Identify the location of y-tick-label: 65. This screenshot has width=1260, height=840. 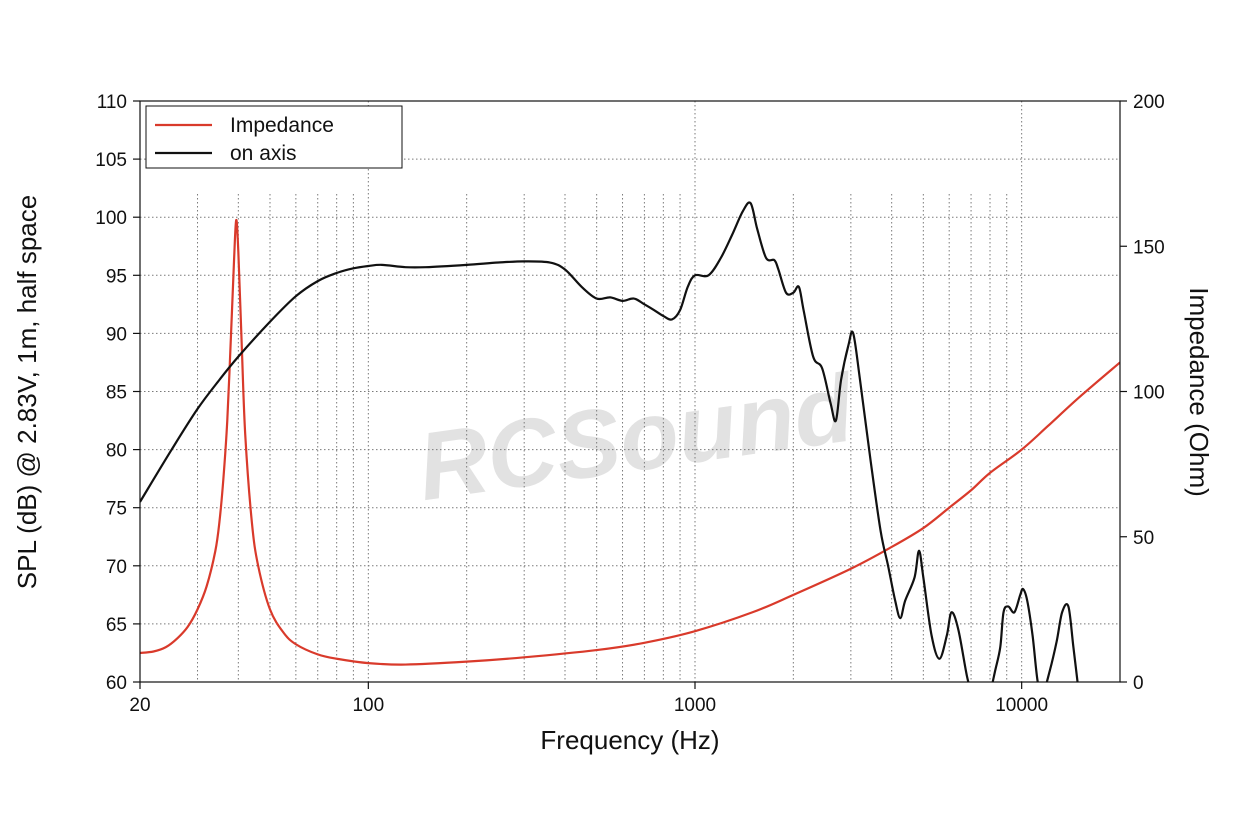
(116, 625).